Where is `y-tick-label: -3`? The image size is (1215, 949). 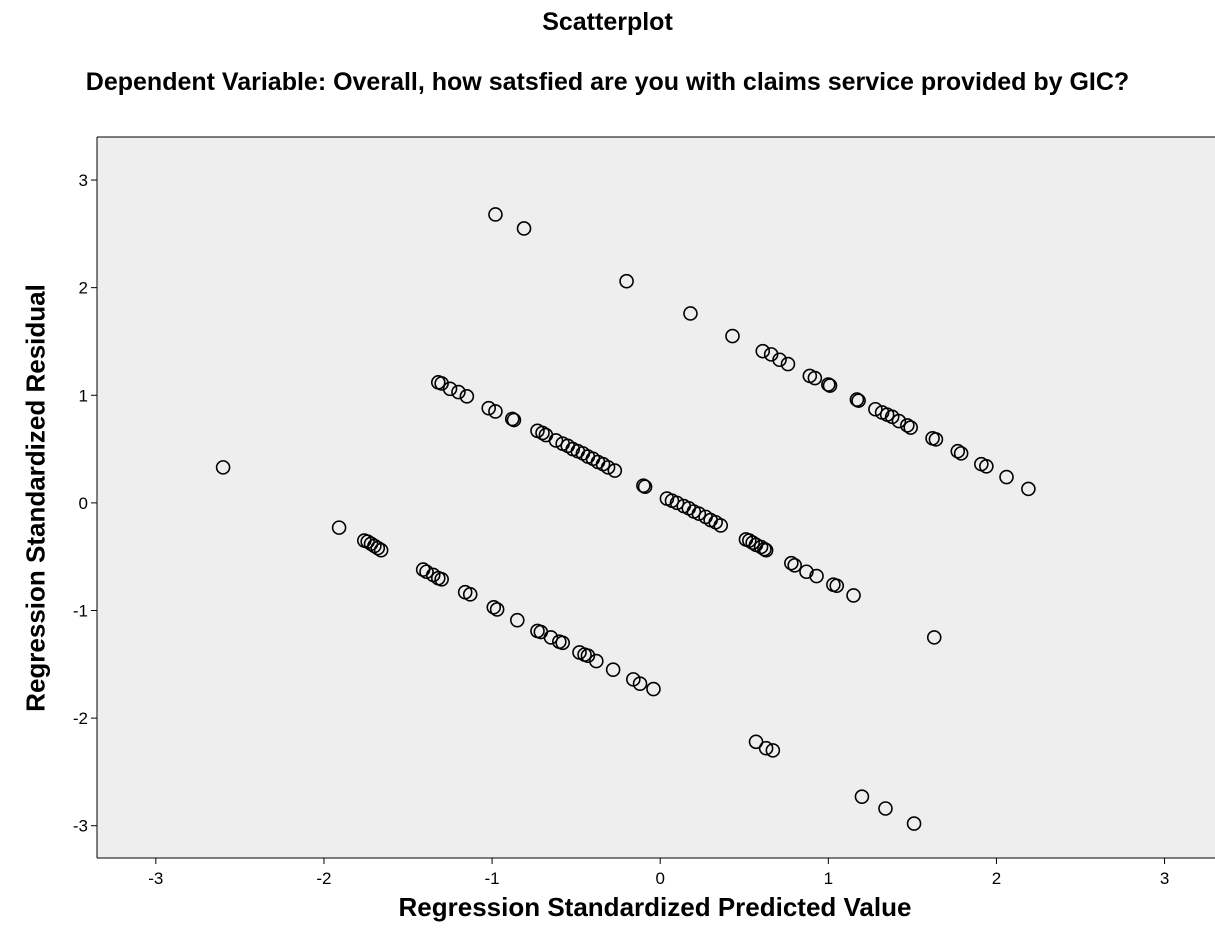 y-tick-label: -3 is located at coordinates (80, 826).